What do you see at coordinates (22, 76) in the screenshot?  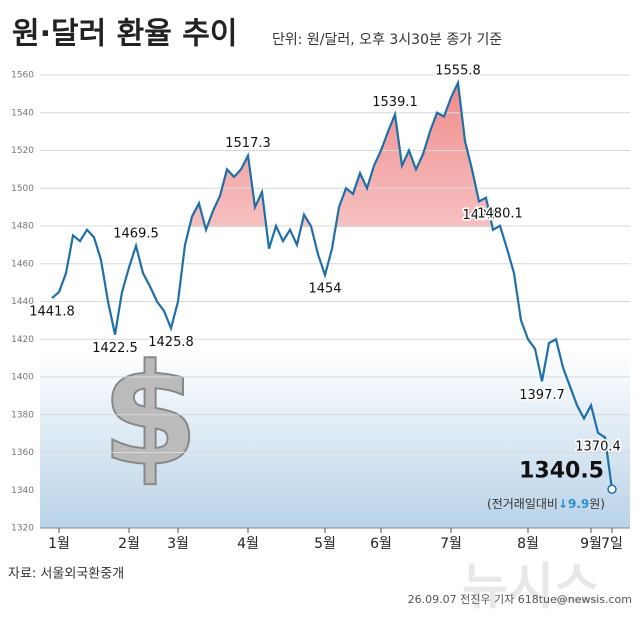 I see `y-tick-label: 1560` at bounding box center [22, 76].